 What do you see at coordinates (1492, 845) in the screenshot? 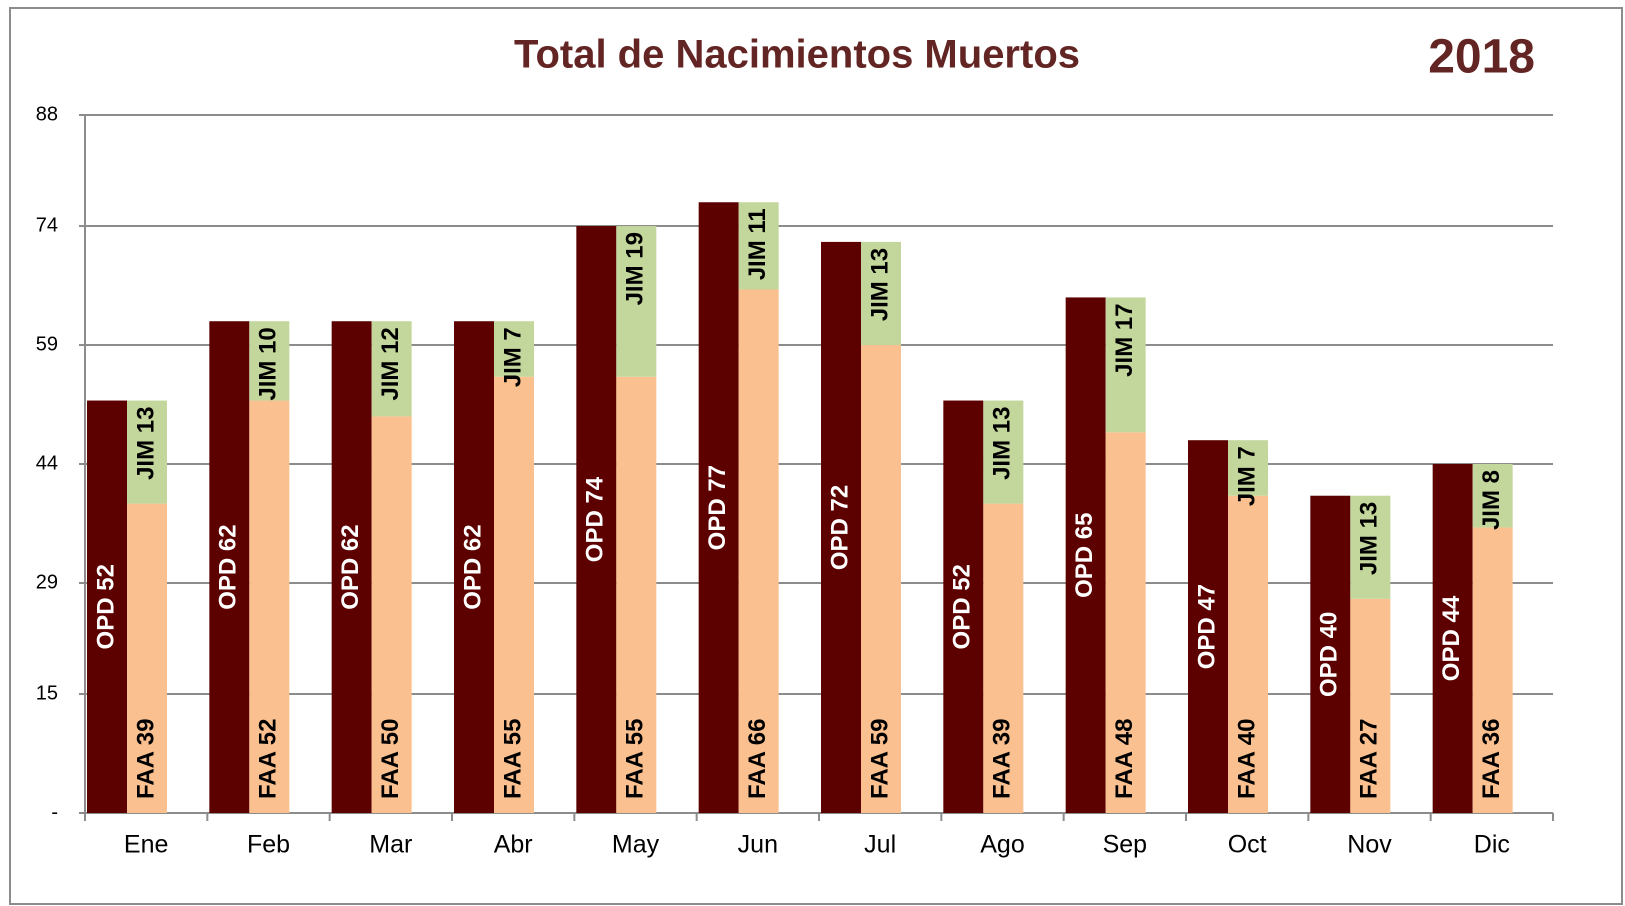
I see `x-tick-label: Dic` at bounding box center [1492, 845].